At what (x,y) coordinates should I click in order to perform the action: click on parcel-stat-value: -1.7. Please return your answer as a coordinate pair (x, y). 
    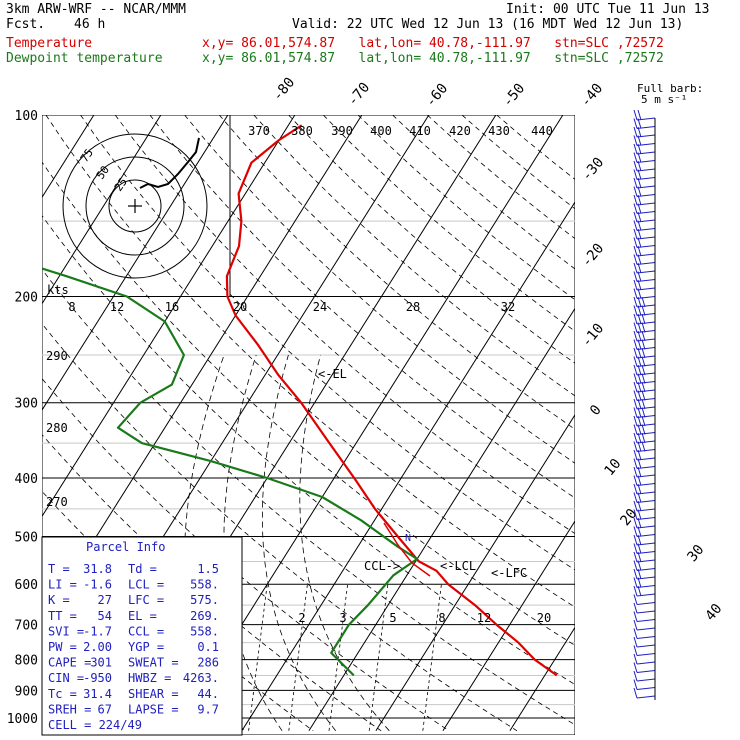
    Looking at the image, I should click on (97, 631).